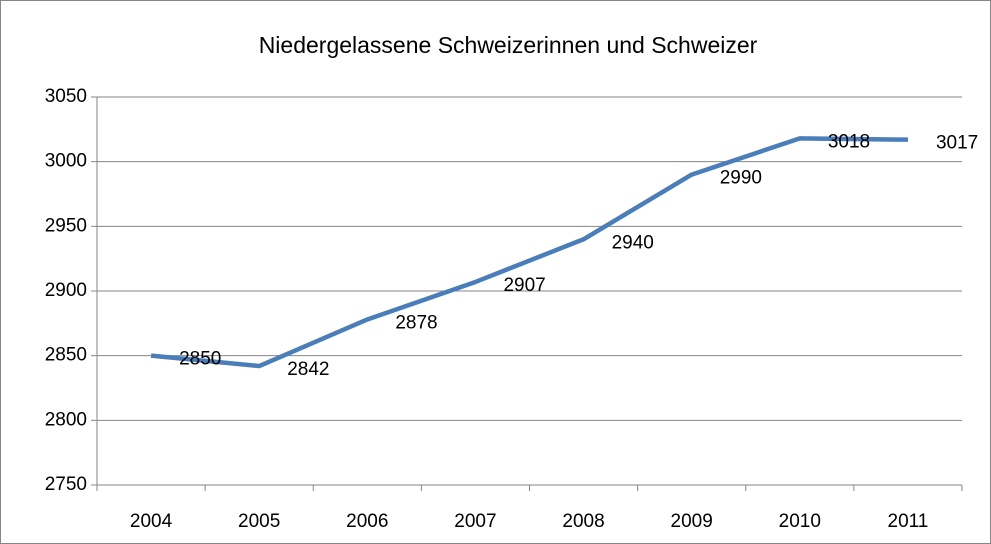 This screenshot has height=544, width=991. I want to click on data-label: 2907, so click(524, 285).